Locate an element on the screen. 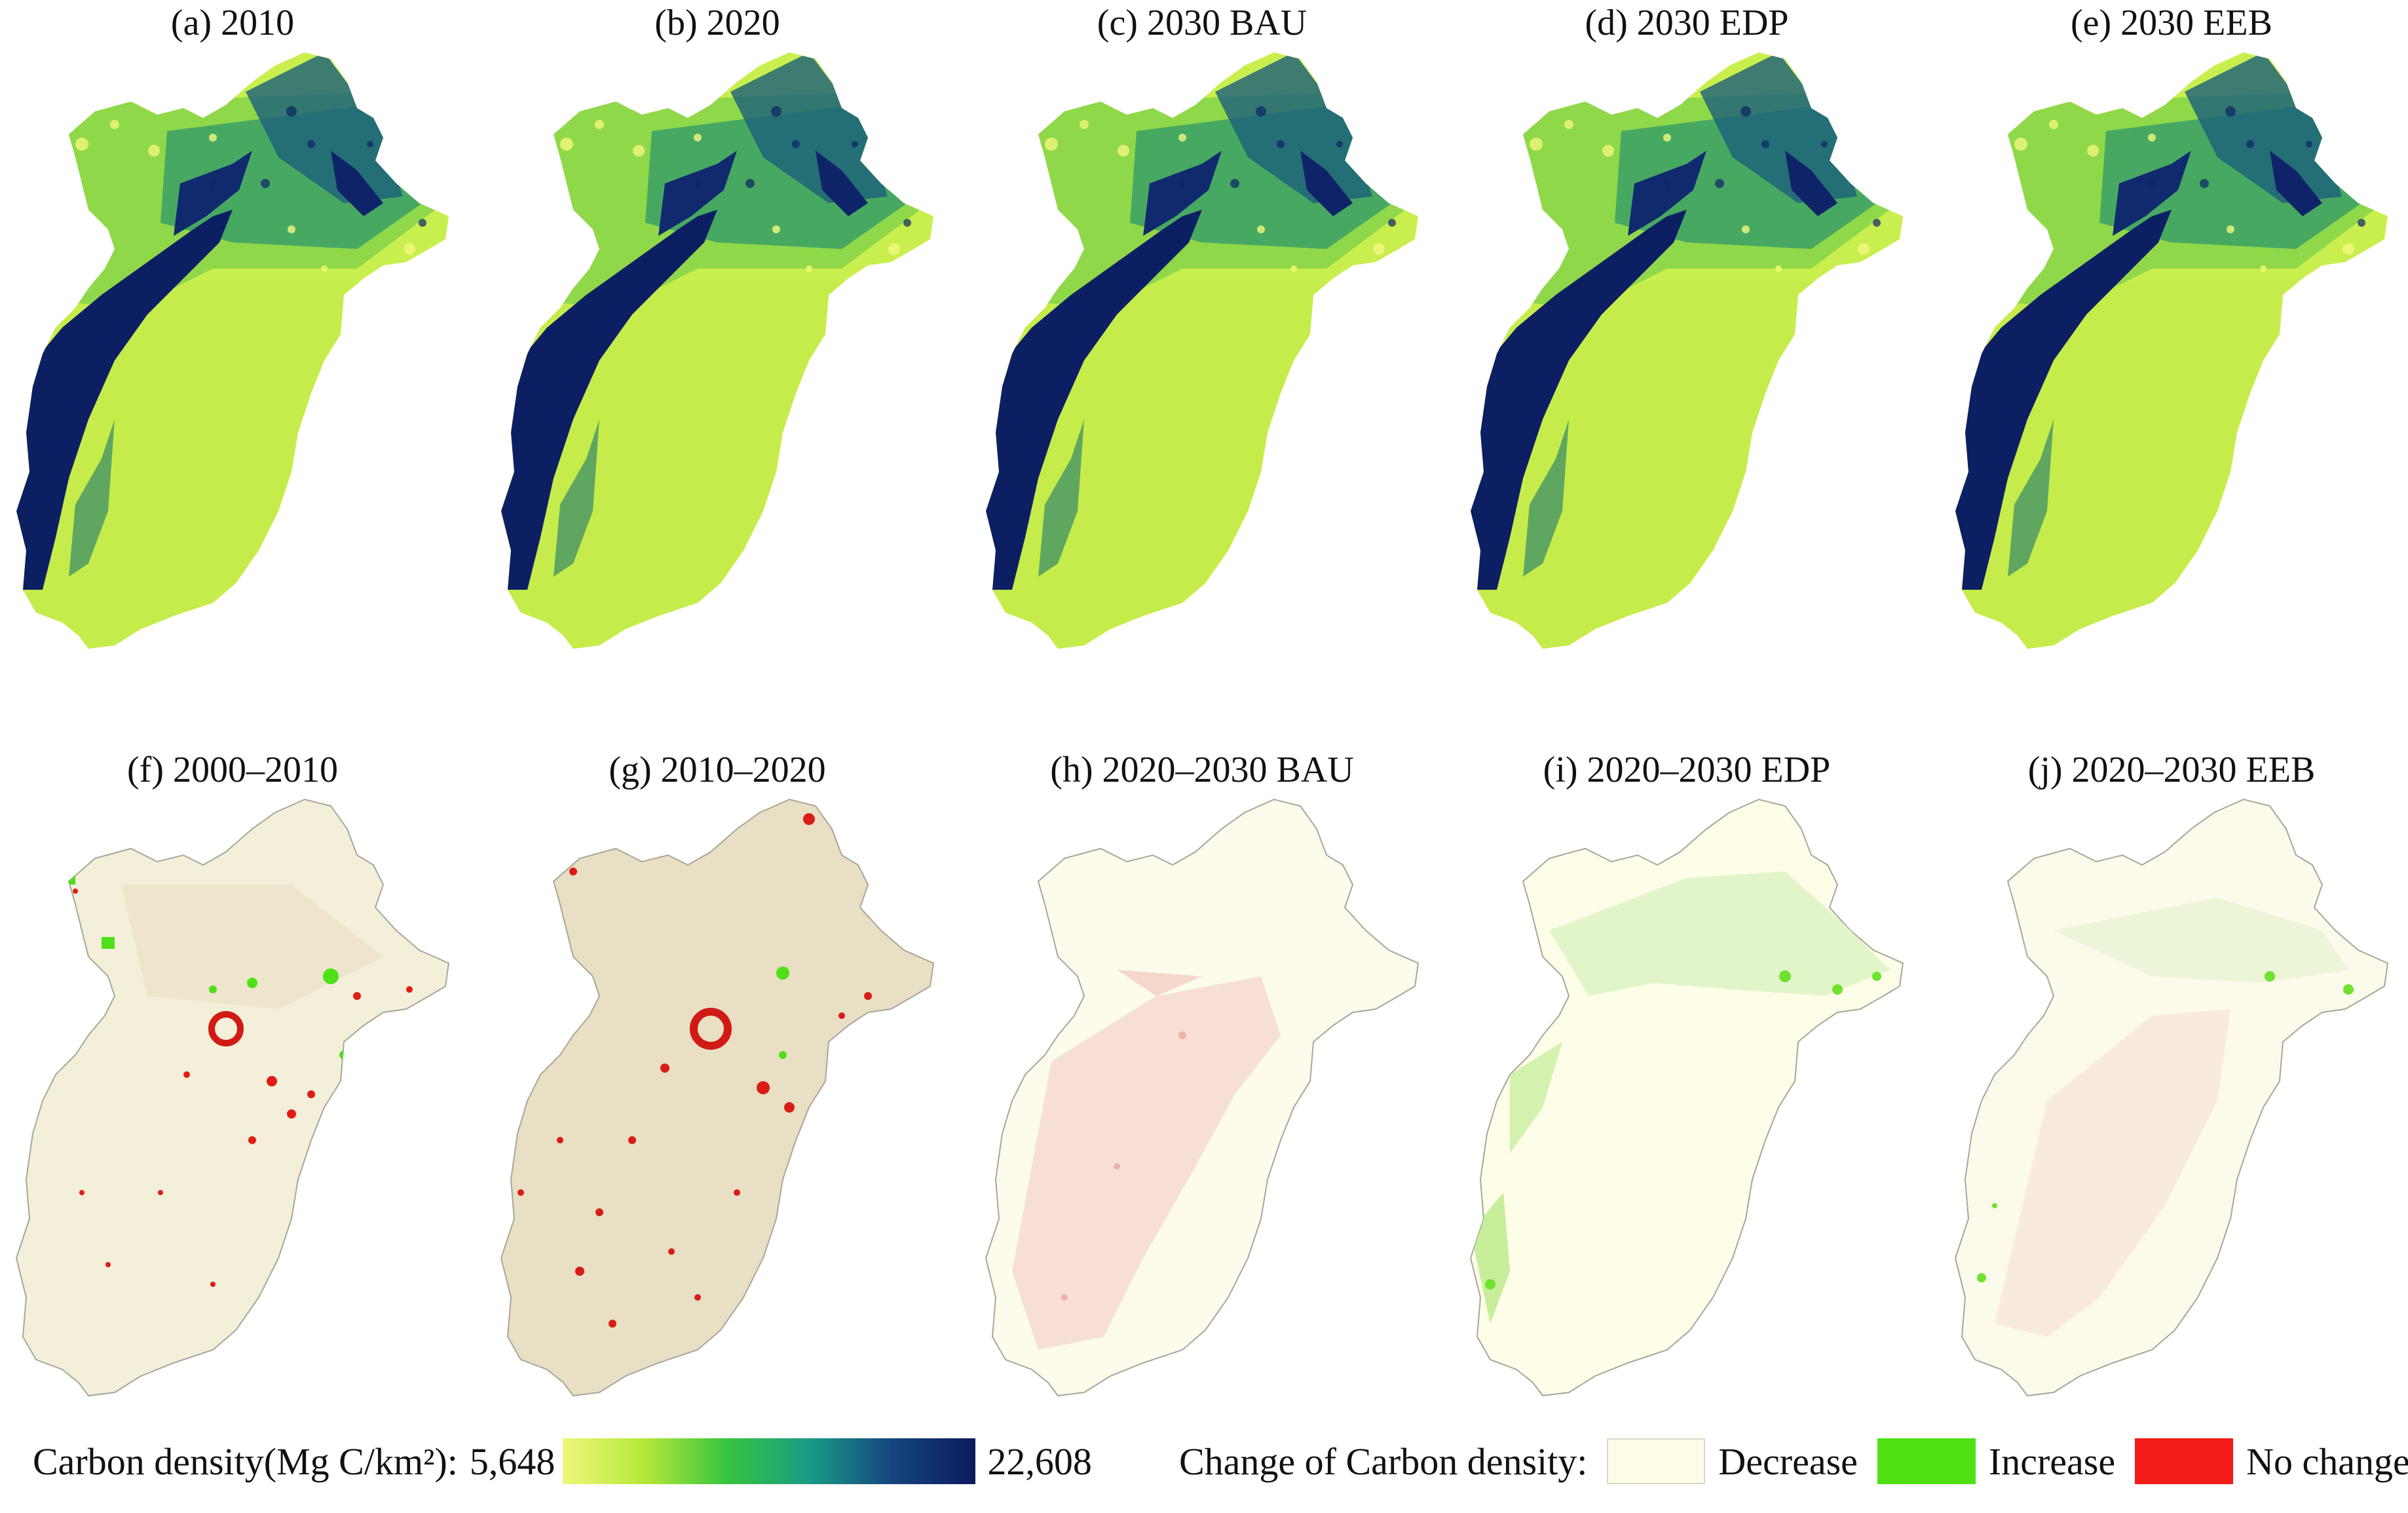 This screenshot has height=1513, width=2408. change-map-f is located at coordinates (232, 1100).